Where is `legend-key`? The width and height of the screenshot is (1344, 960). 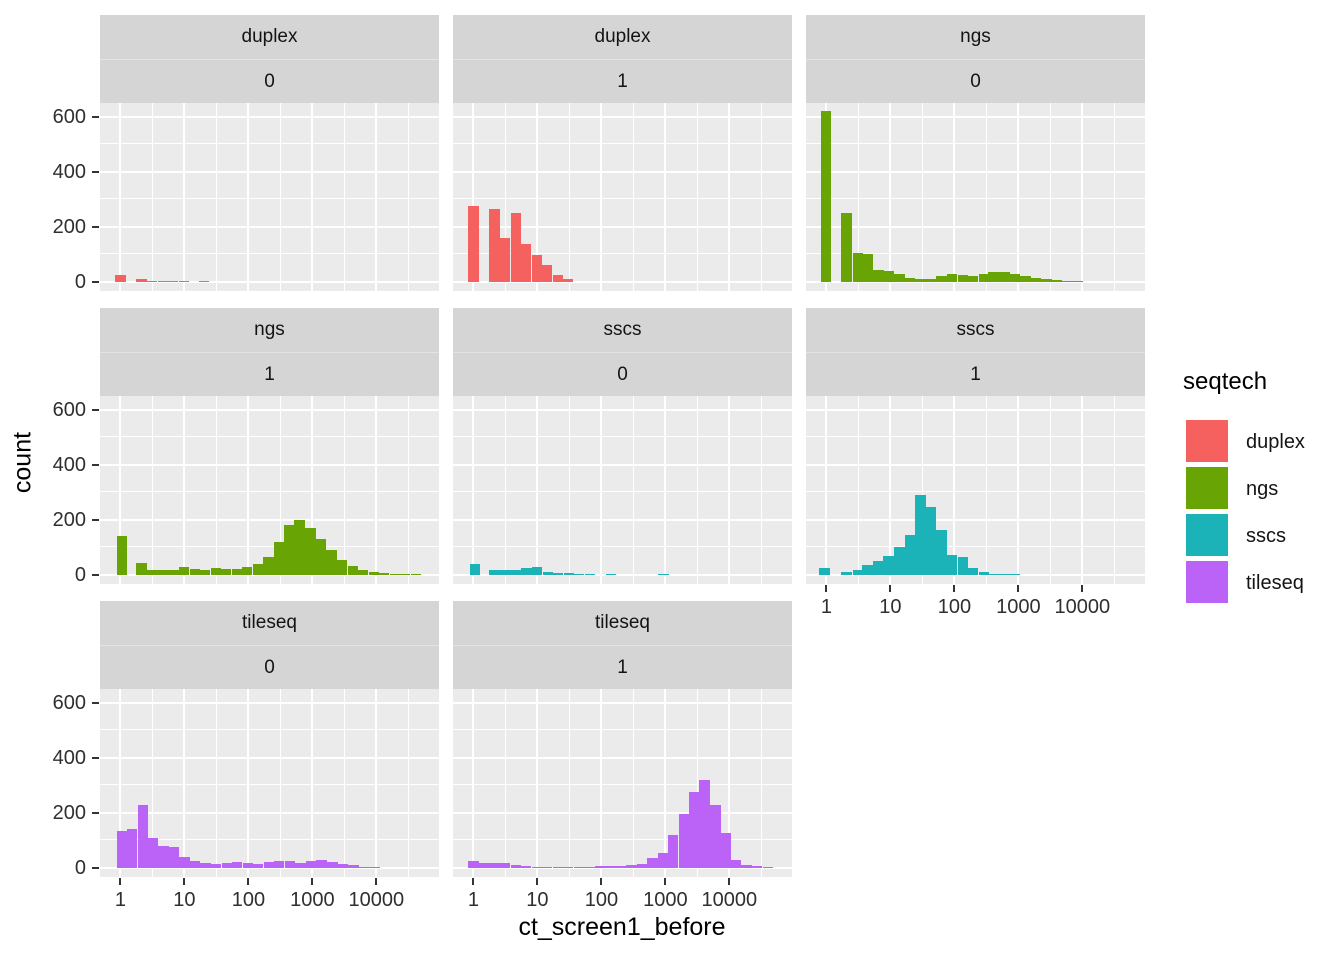
legend-key is located at coordinates (1207, 441).